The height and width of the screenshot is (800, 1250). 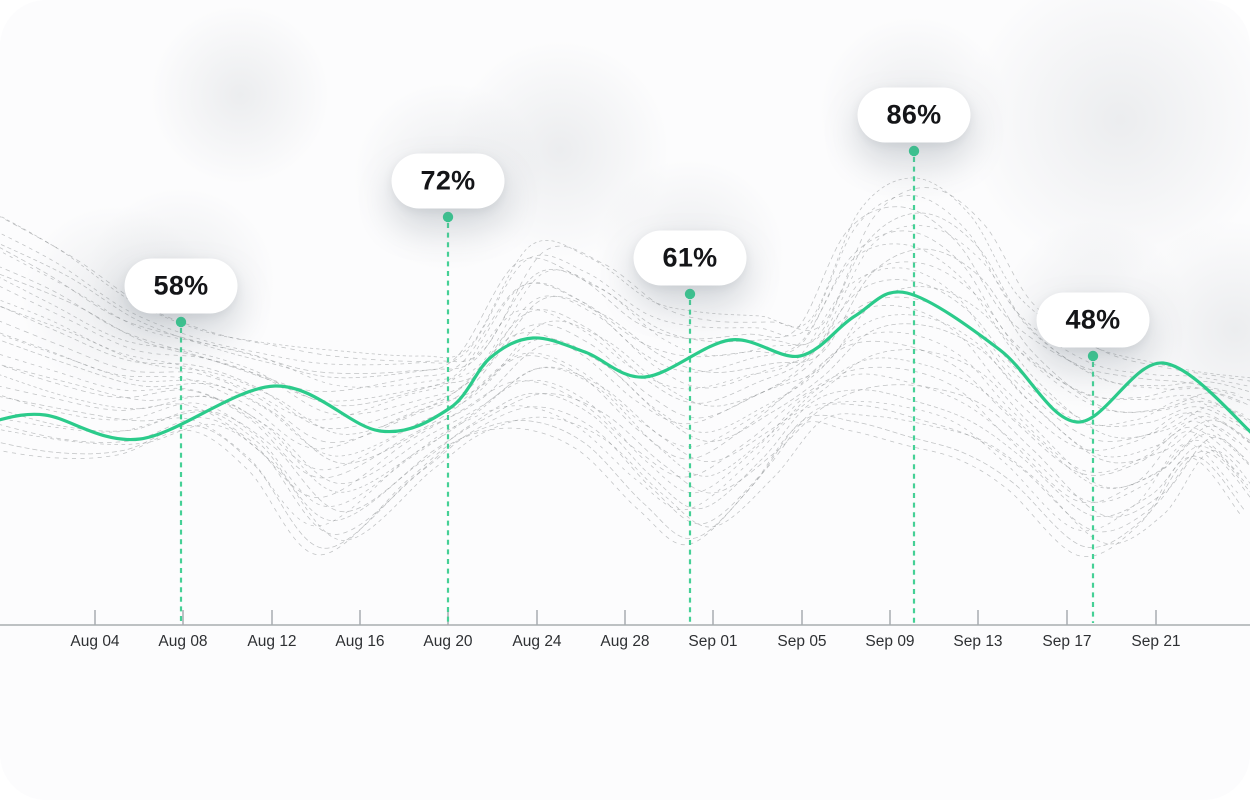 What do you see at coordinates (890, 641) in the screenshot?
I see `x-axis-label: Sep 09` at bounding box center [890, 641].